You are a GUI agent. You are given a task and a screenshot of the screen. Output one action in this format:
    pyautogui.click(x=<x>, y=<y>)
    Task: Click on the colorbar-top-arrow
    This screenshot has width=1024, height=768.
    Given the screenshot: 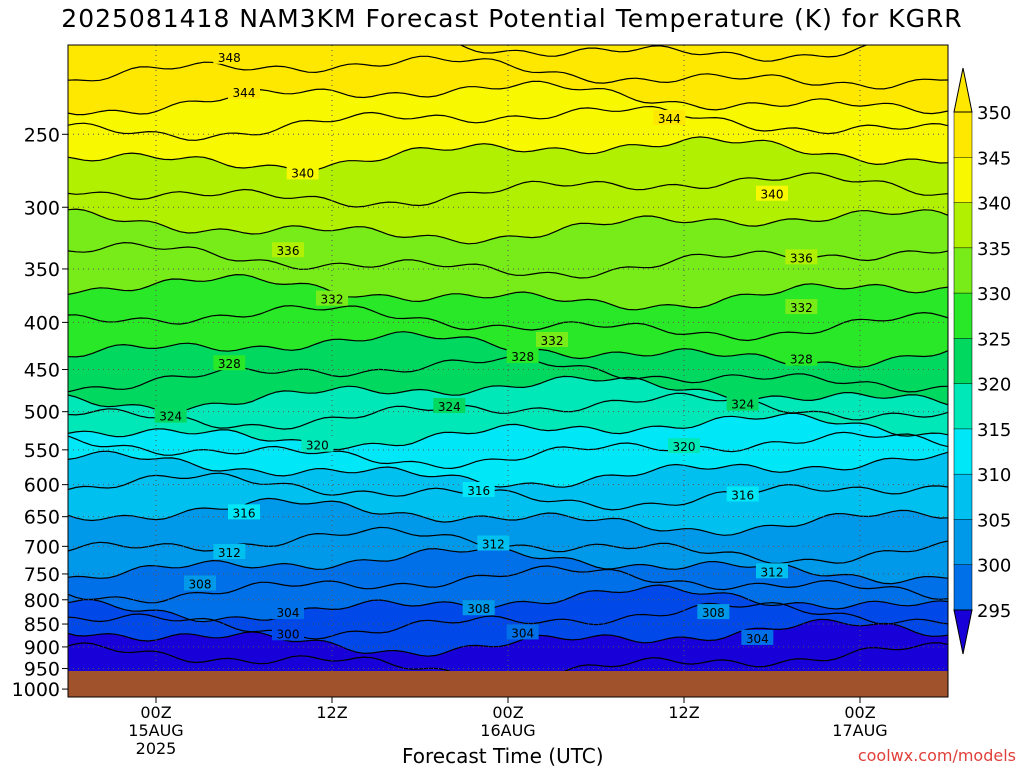 What is the action you would take?
    pyautogui.click(x=963, y=90)
    